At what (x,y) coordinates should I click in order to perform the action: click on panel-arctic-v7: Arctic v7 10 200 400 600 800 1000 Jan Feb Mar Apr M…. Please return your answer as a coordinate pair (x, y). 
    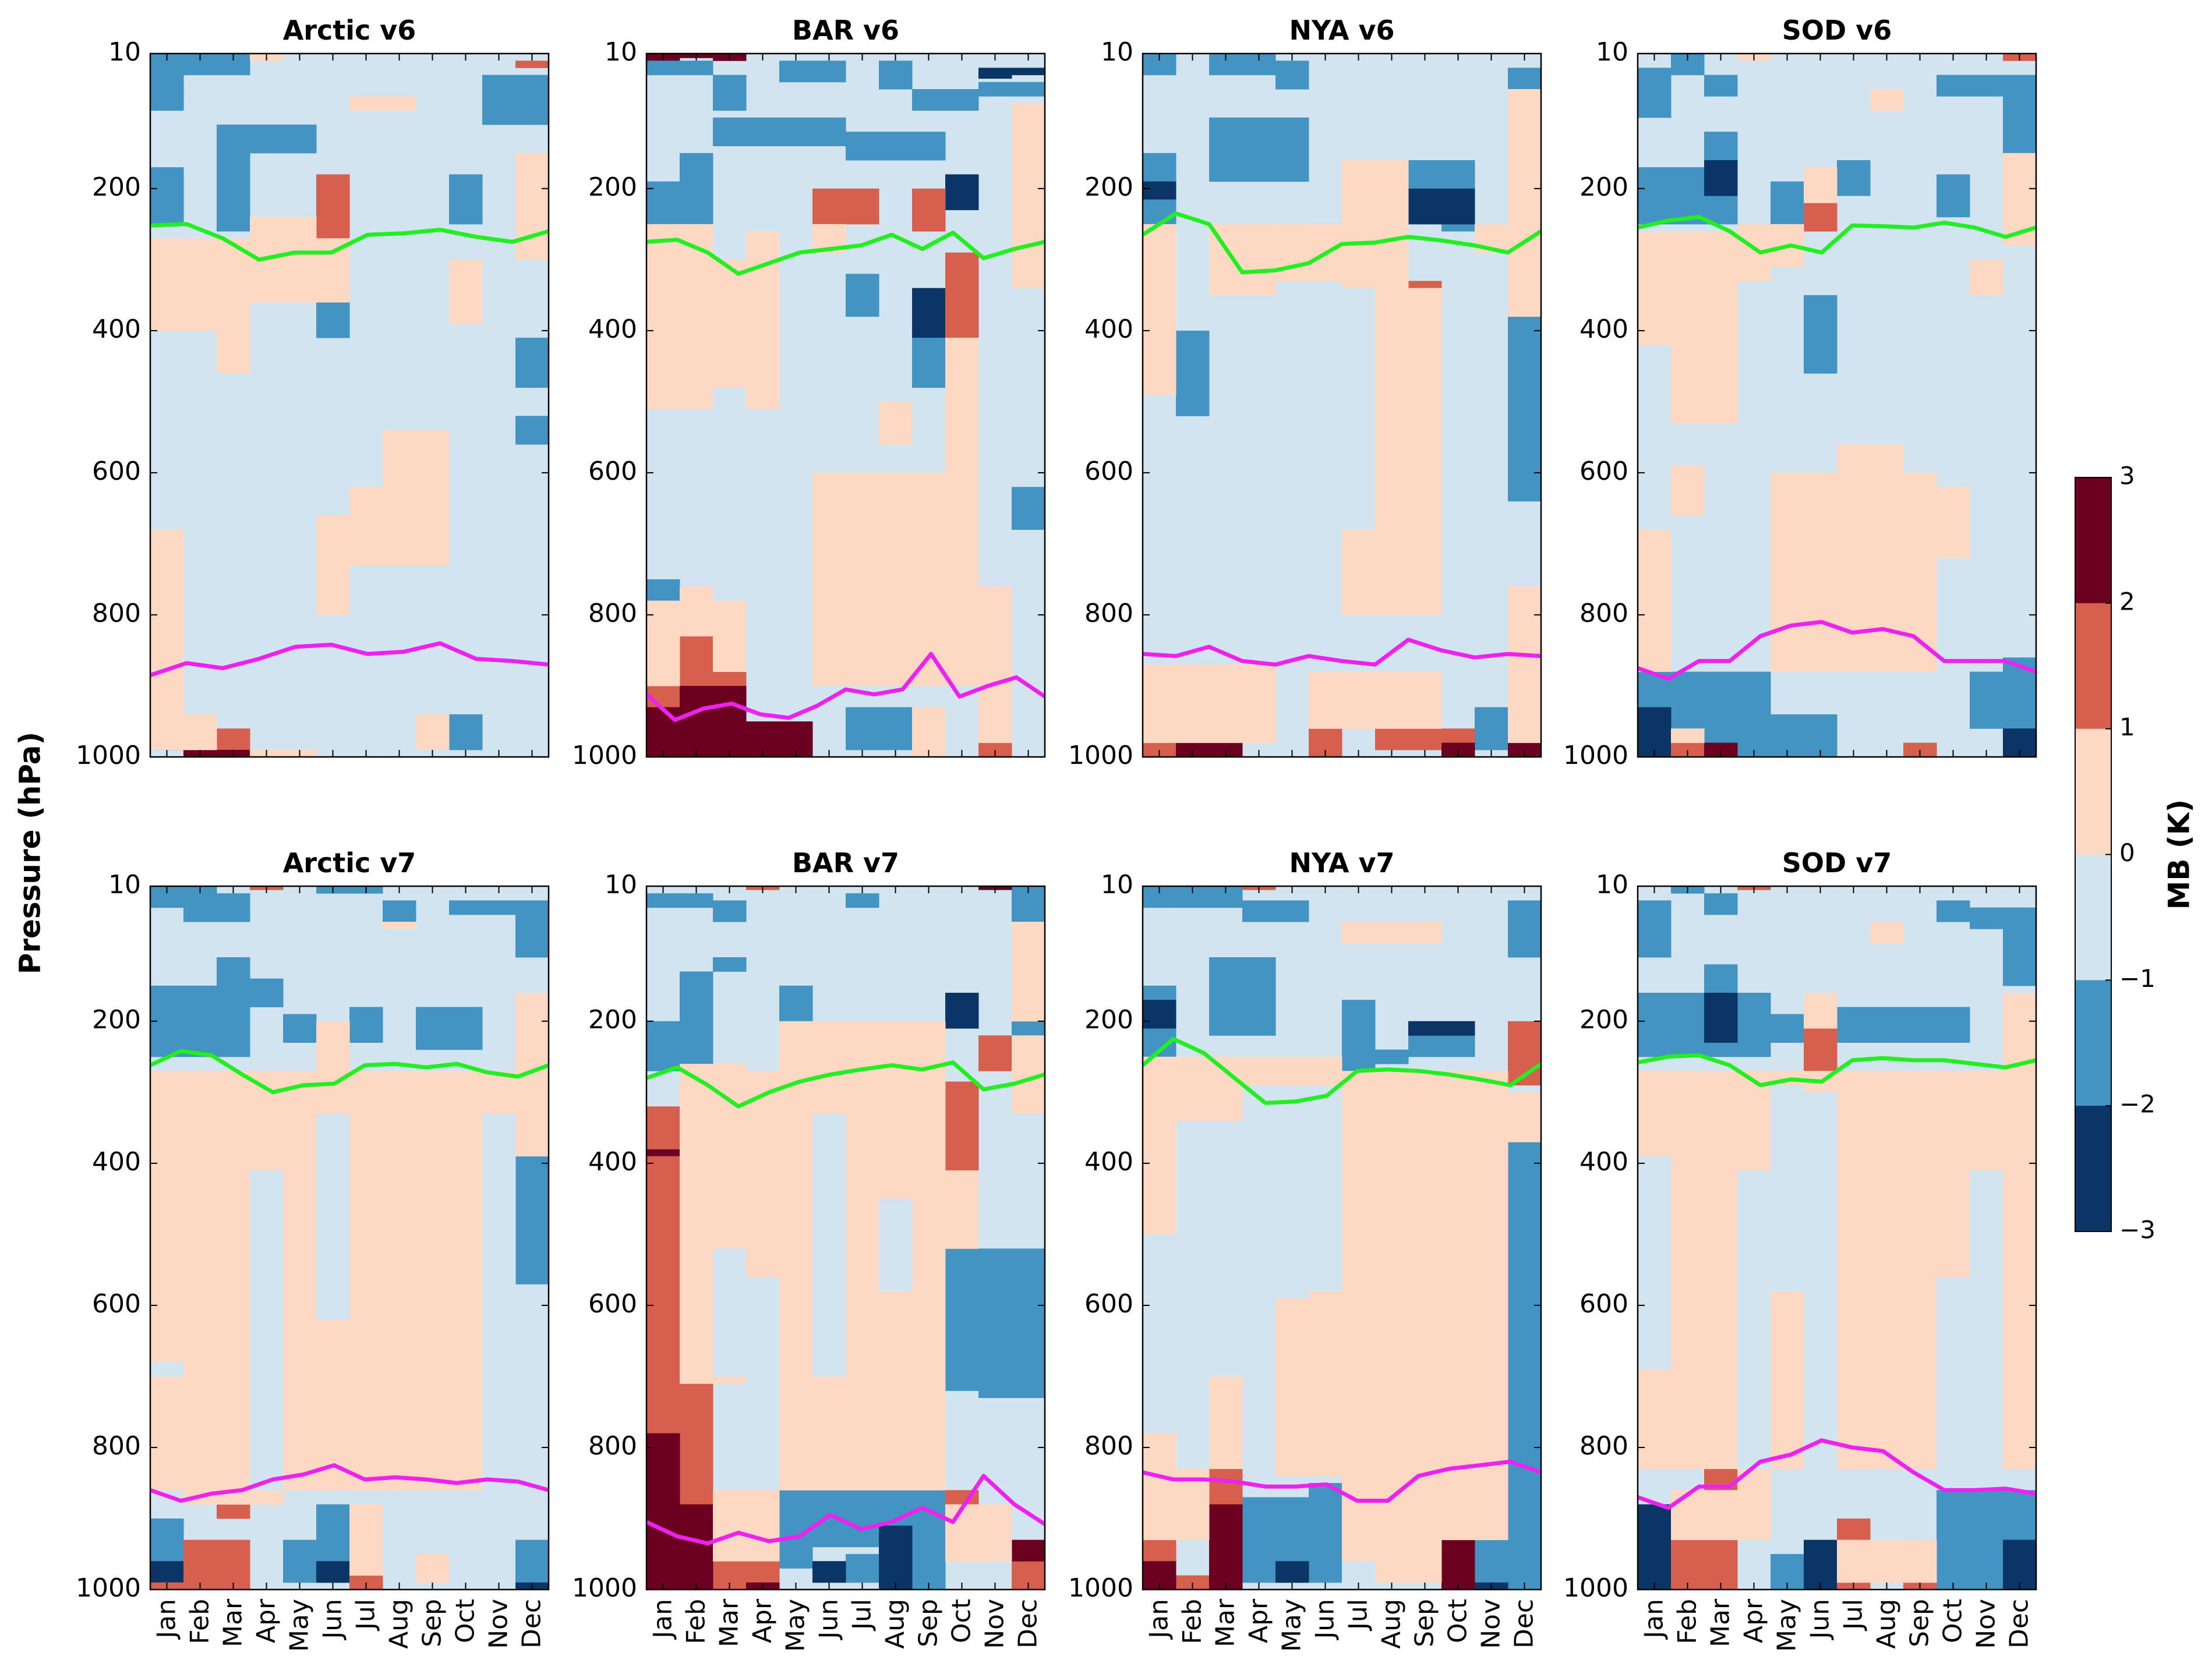
    Looking at the image, I should click on (313, 1249).